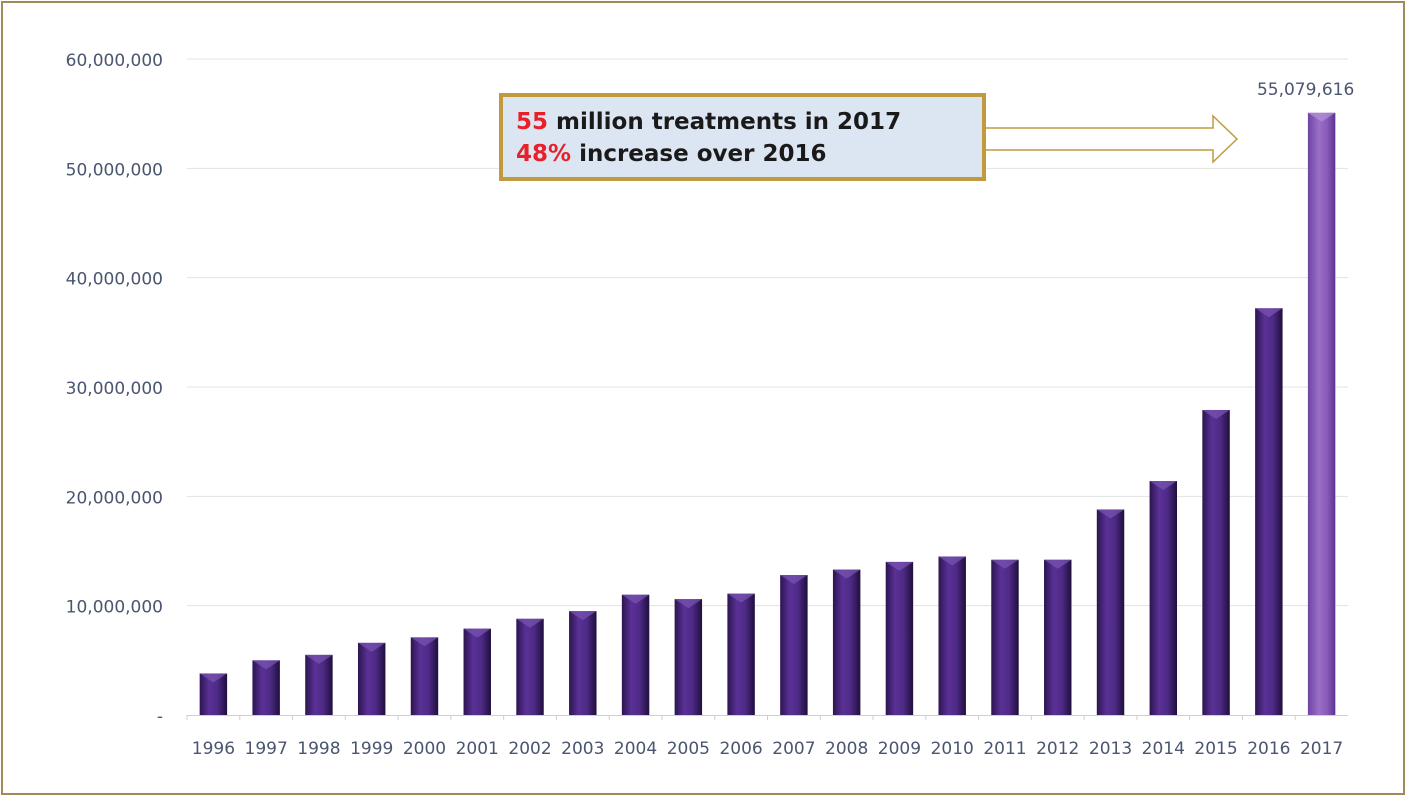 The image size is (1410, 800). I want to click on bar-cap-2005, so click(688, 604).